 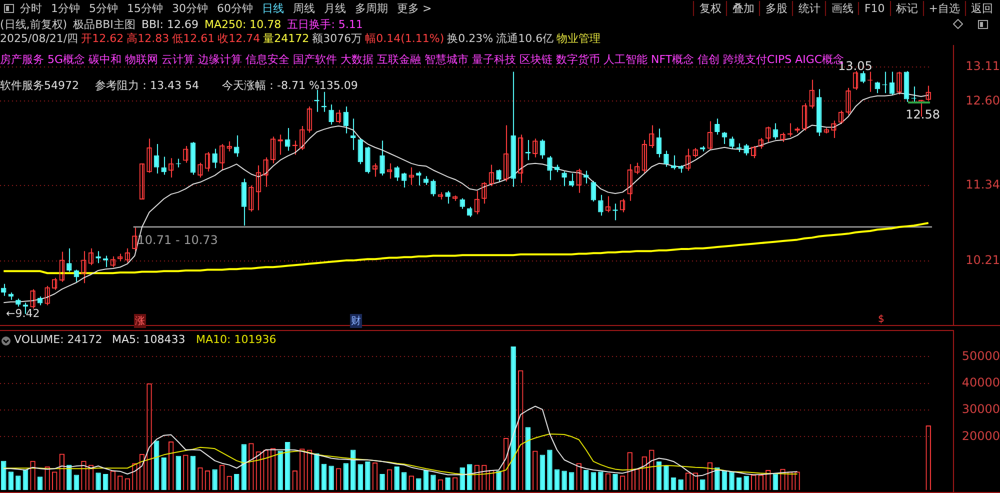 I want to click on text: 低12.61, so click(x=193, y=38).